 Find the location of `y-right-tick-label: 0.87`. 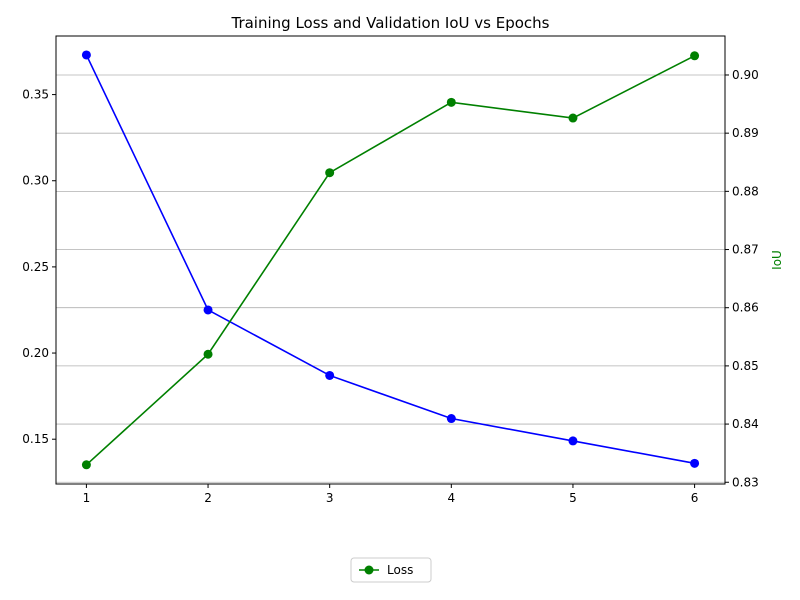

y-right-tick-label: 0.87 is located at coordinates (745, 250).